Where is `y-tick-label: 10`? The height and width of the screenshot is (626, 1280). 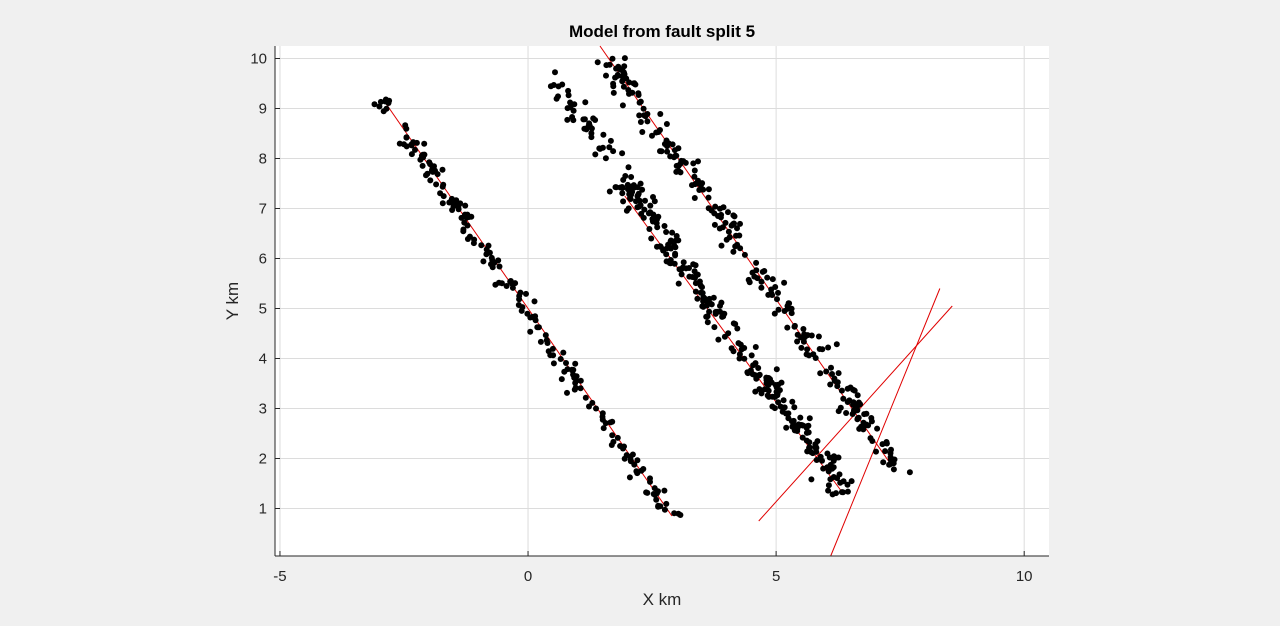 y-tick-label: 10 is located at coordinates (258, 59).